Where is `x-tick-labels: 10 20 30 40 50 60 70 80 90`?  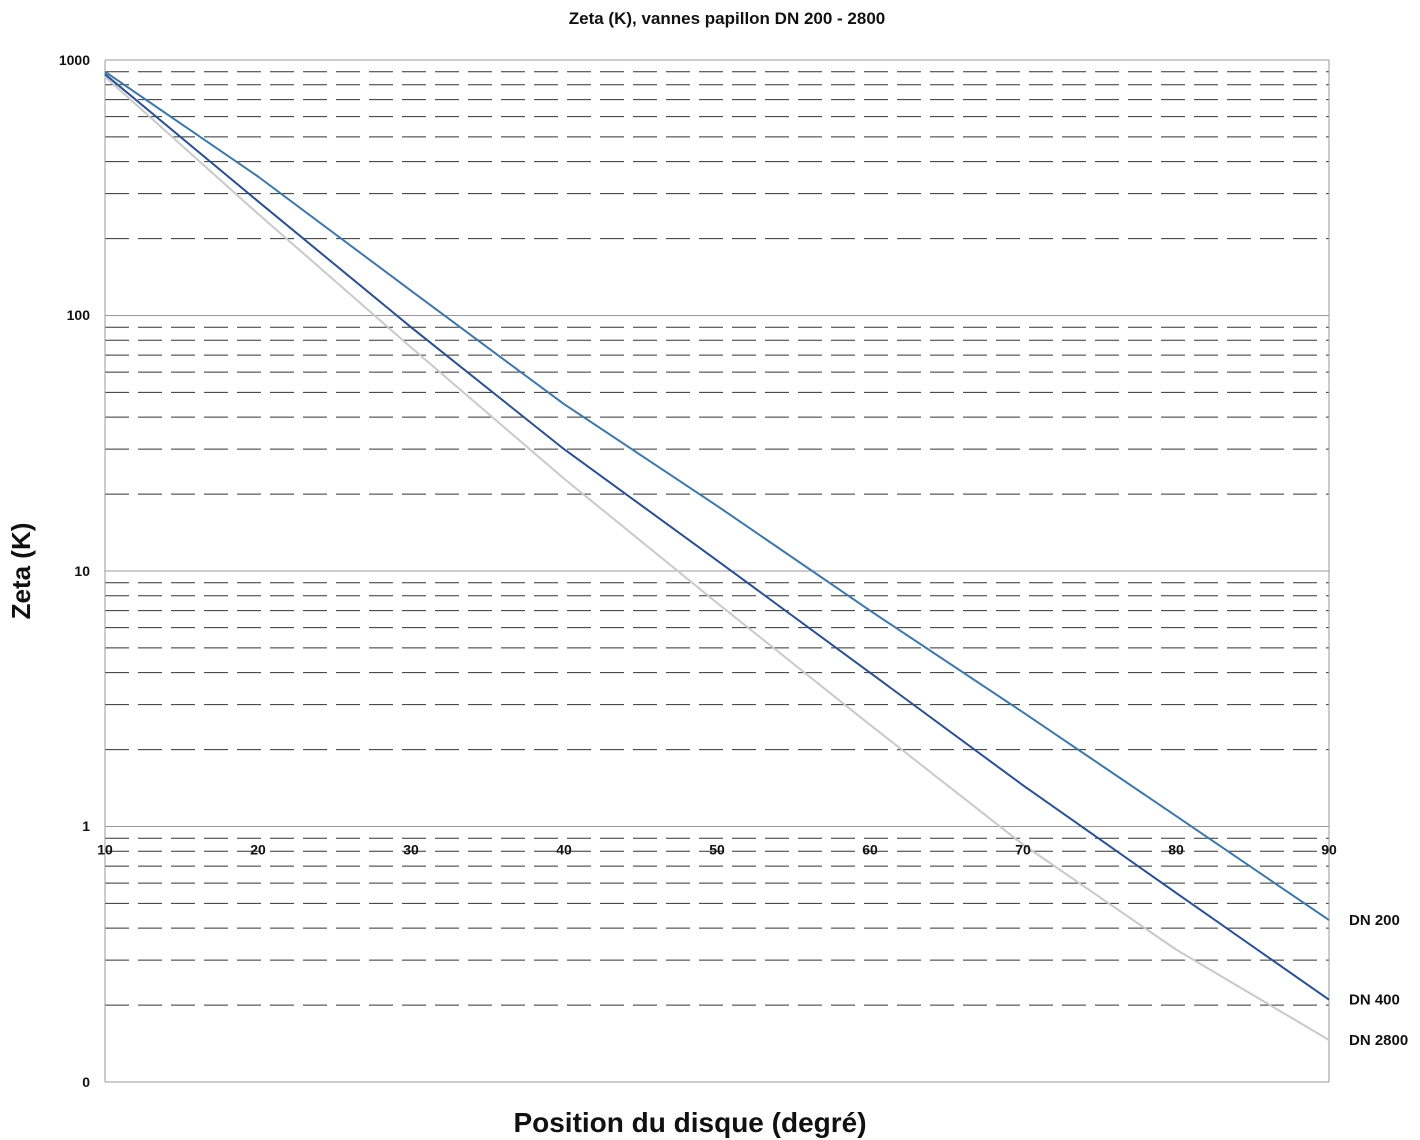
x-tick-labels: 10 20 30 40 50 60 70 80 90 is located at coordinates (717, 850).